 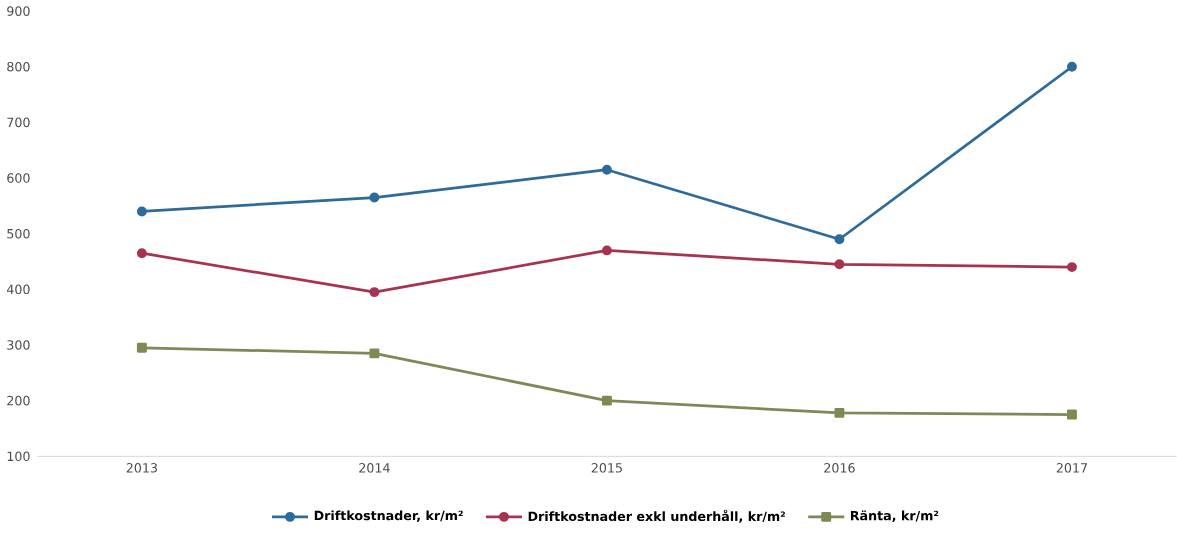 I want to click on y-tick-label: 400, so click(x=18, y=289).